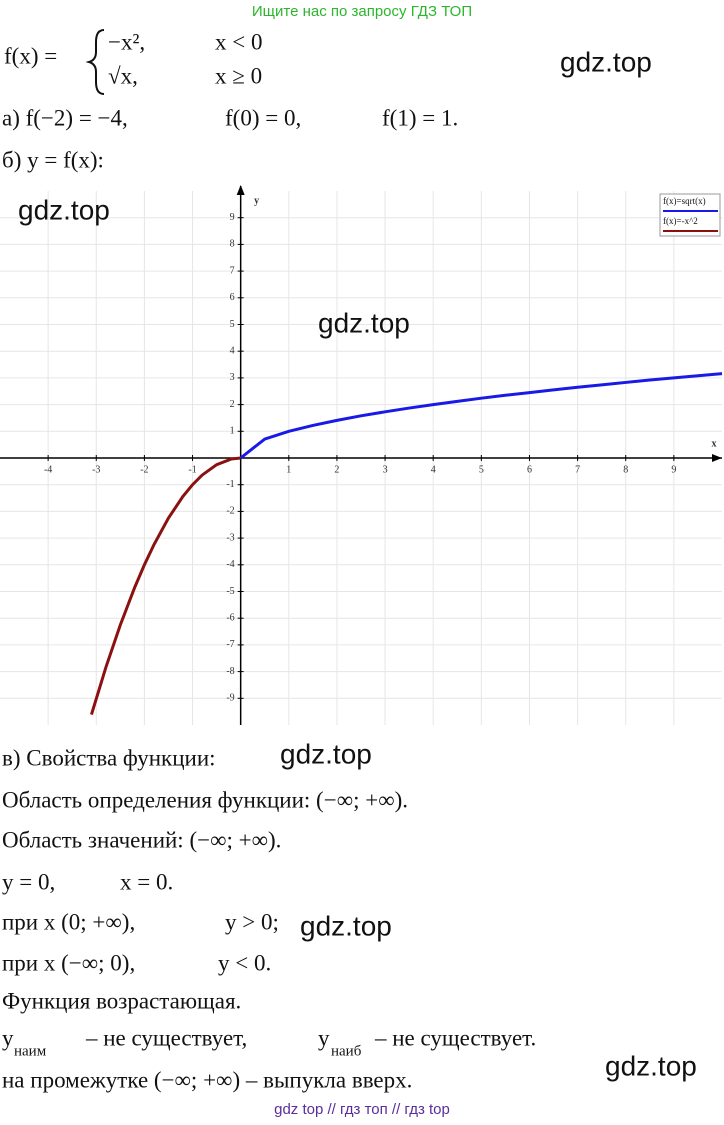  Describe the element at coordinates (30, 55) in the screenshot. I see `formula-lhs: f(x) =` at that location.